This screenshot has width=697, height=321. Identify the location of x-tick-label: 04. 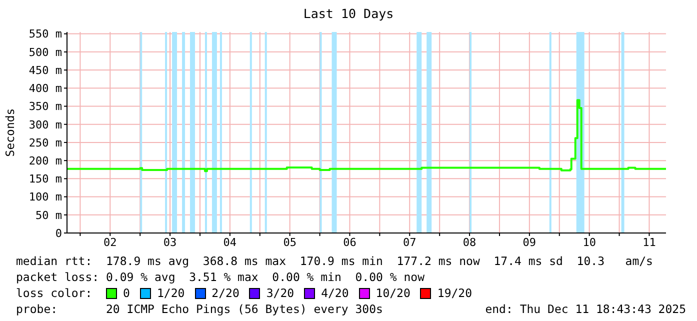
(230, 242).